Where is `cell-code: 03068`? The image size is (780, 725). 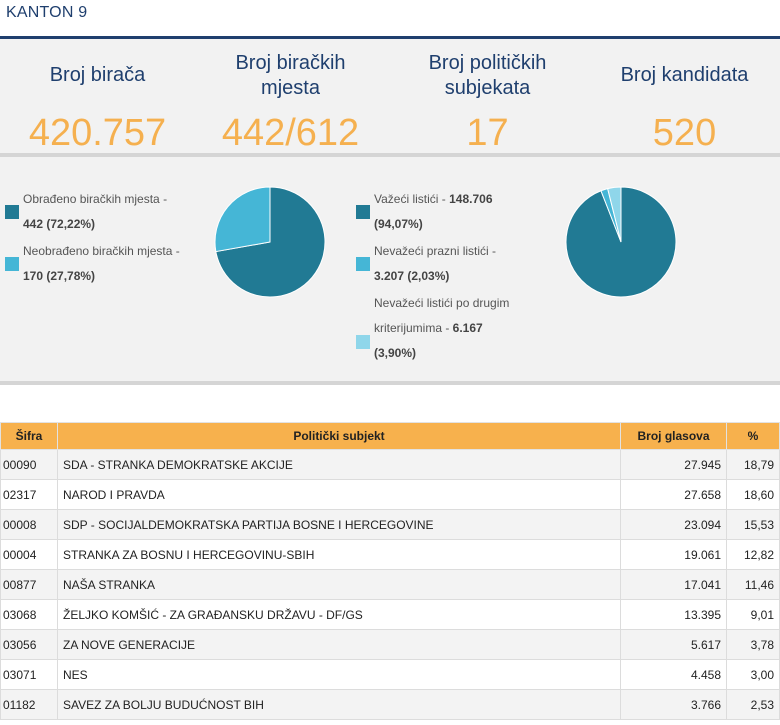 cell-code: 03068 is located at coordinates (29, 614).